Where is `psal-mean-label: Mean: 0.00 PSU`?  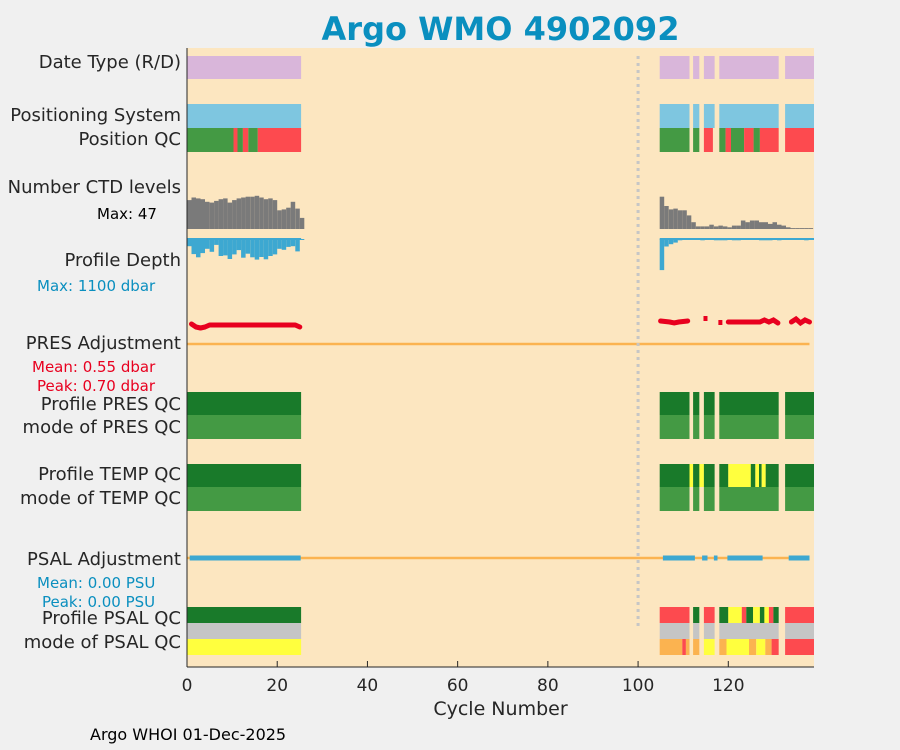
psal-mean-label: Mean: 0.00 PSU is located at coordinates (96, 583).